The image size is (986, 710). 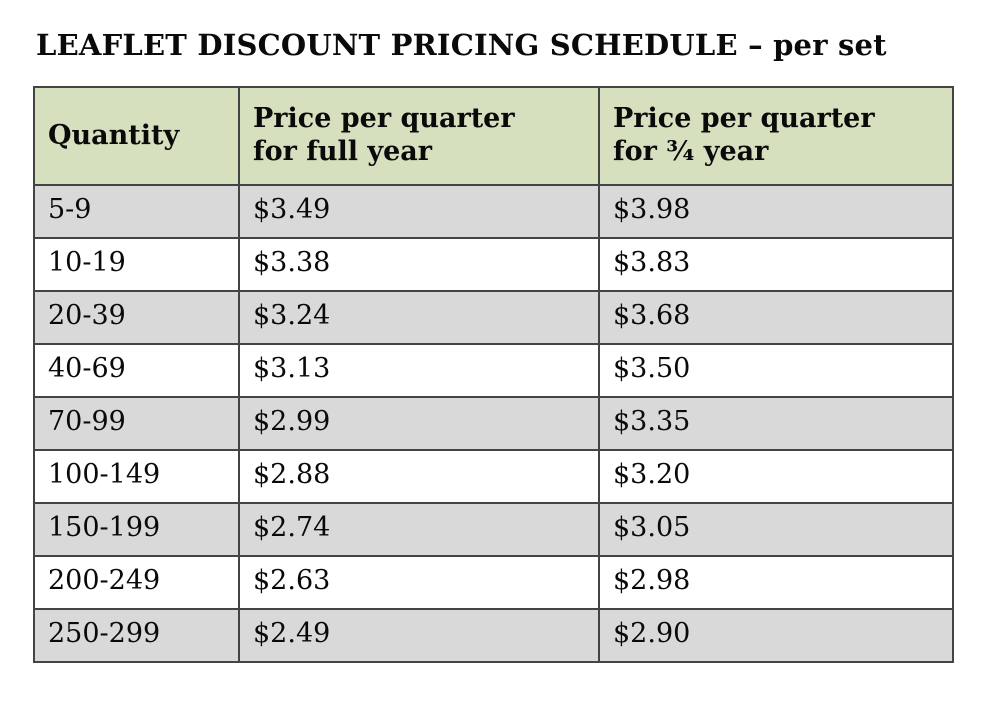 I want to click on three-quarter-year-price-cell: $3.83, so click(x=776, y=264).